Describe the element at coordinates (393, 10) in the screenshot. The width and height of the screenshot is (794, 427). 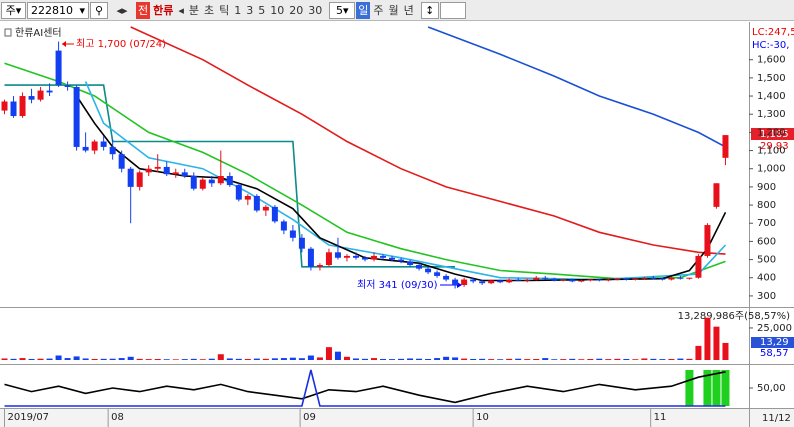
I see `unit-button: 월` at that location.